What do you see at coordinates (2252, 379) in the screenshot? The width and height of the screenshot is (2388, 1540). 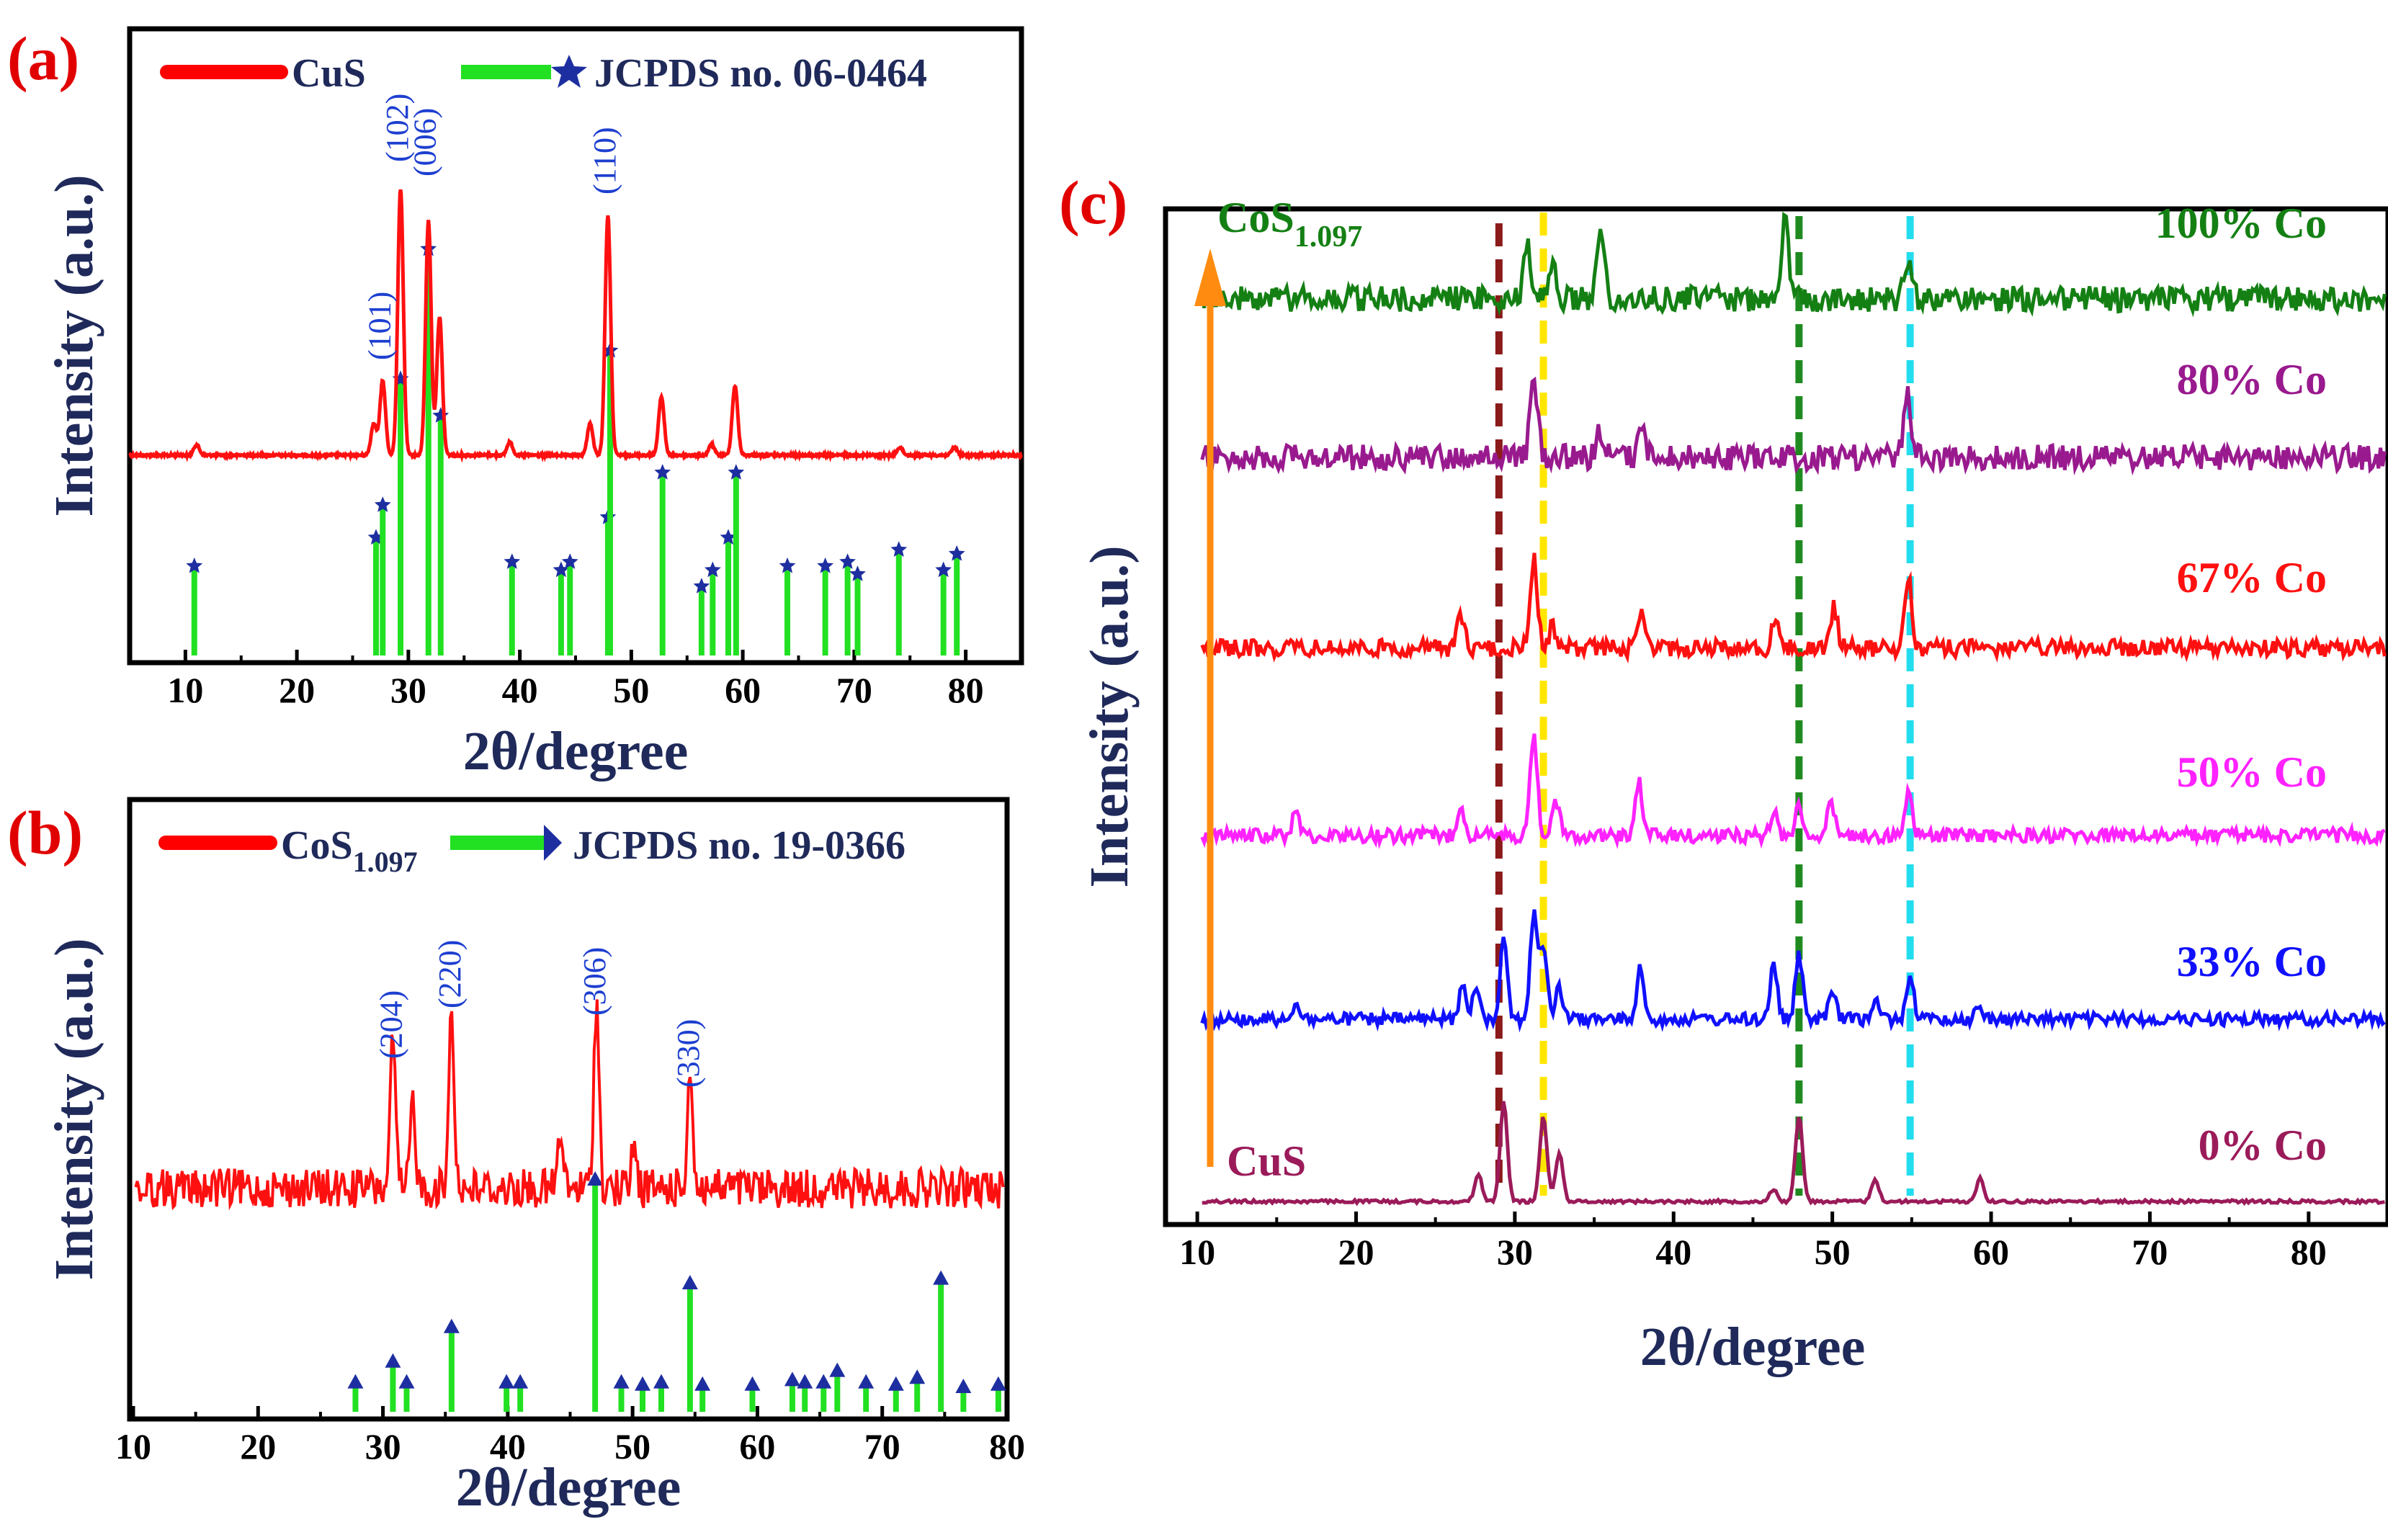 I see `series-label: 80% Co` at bounding box center [2252, 379].